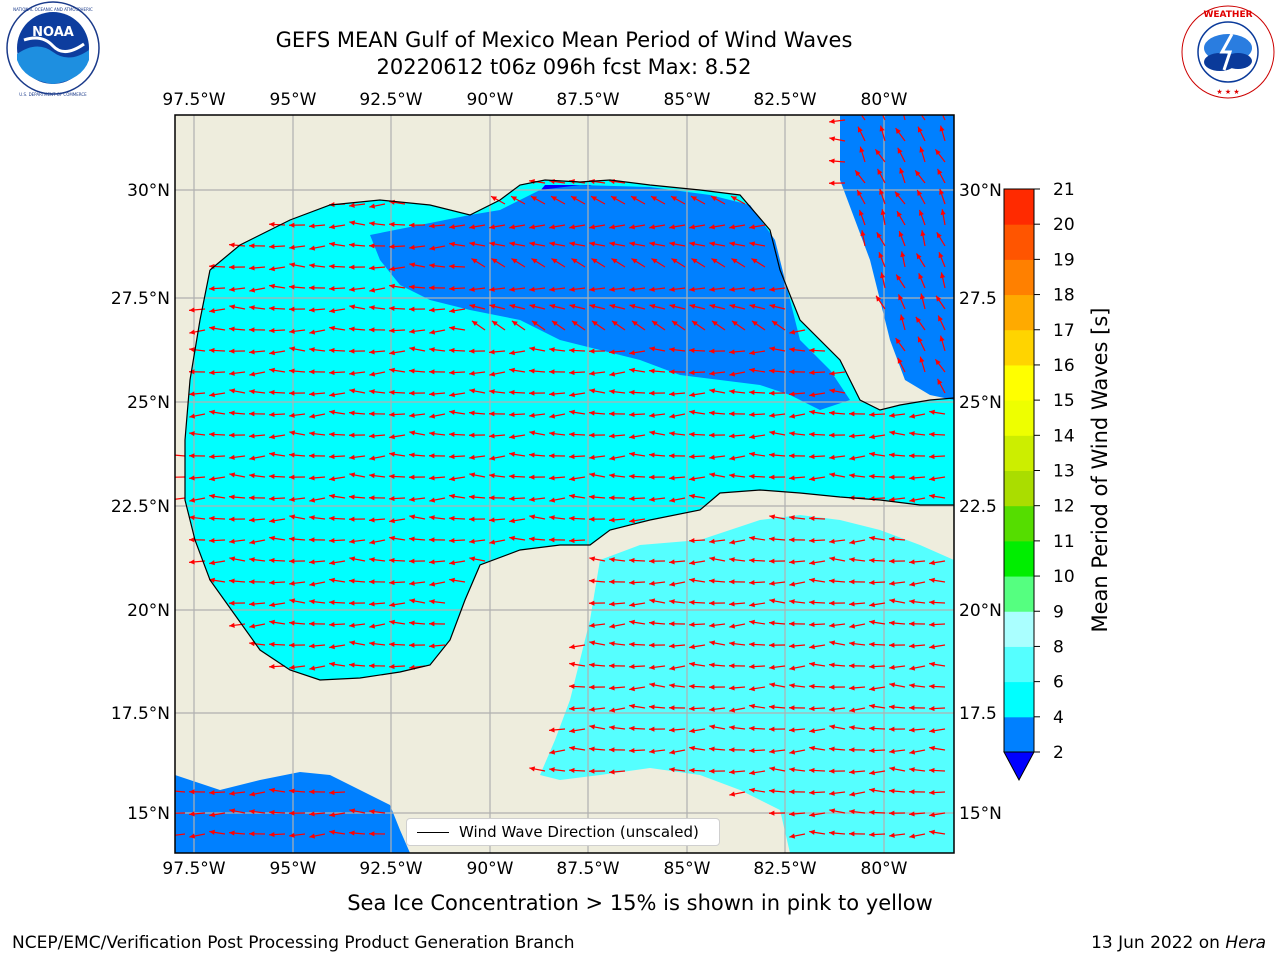  What do you see at coordinates (53, 94) in the screenshot?
I see `svg-text: U.S. DEPARTMENT OF COMMERCE` at bounding box center [53, 94].